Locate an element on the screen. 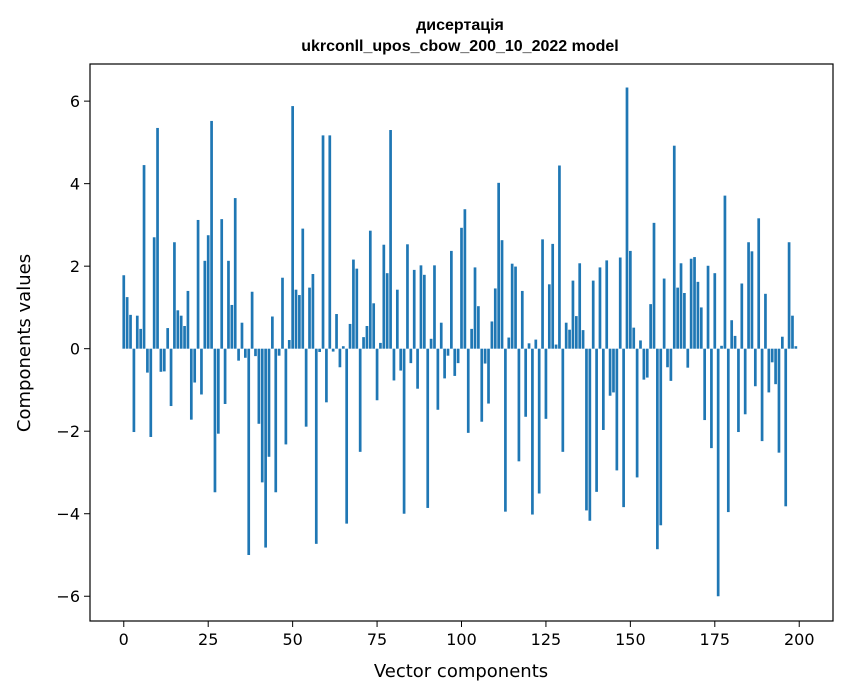  y-tick-label: 6 is located at coordinates (75, 101).